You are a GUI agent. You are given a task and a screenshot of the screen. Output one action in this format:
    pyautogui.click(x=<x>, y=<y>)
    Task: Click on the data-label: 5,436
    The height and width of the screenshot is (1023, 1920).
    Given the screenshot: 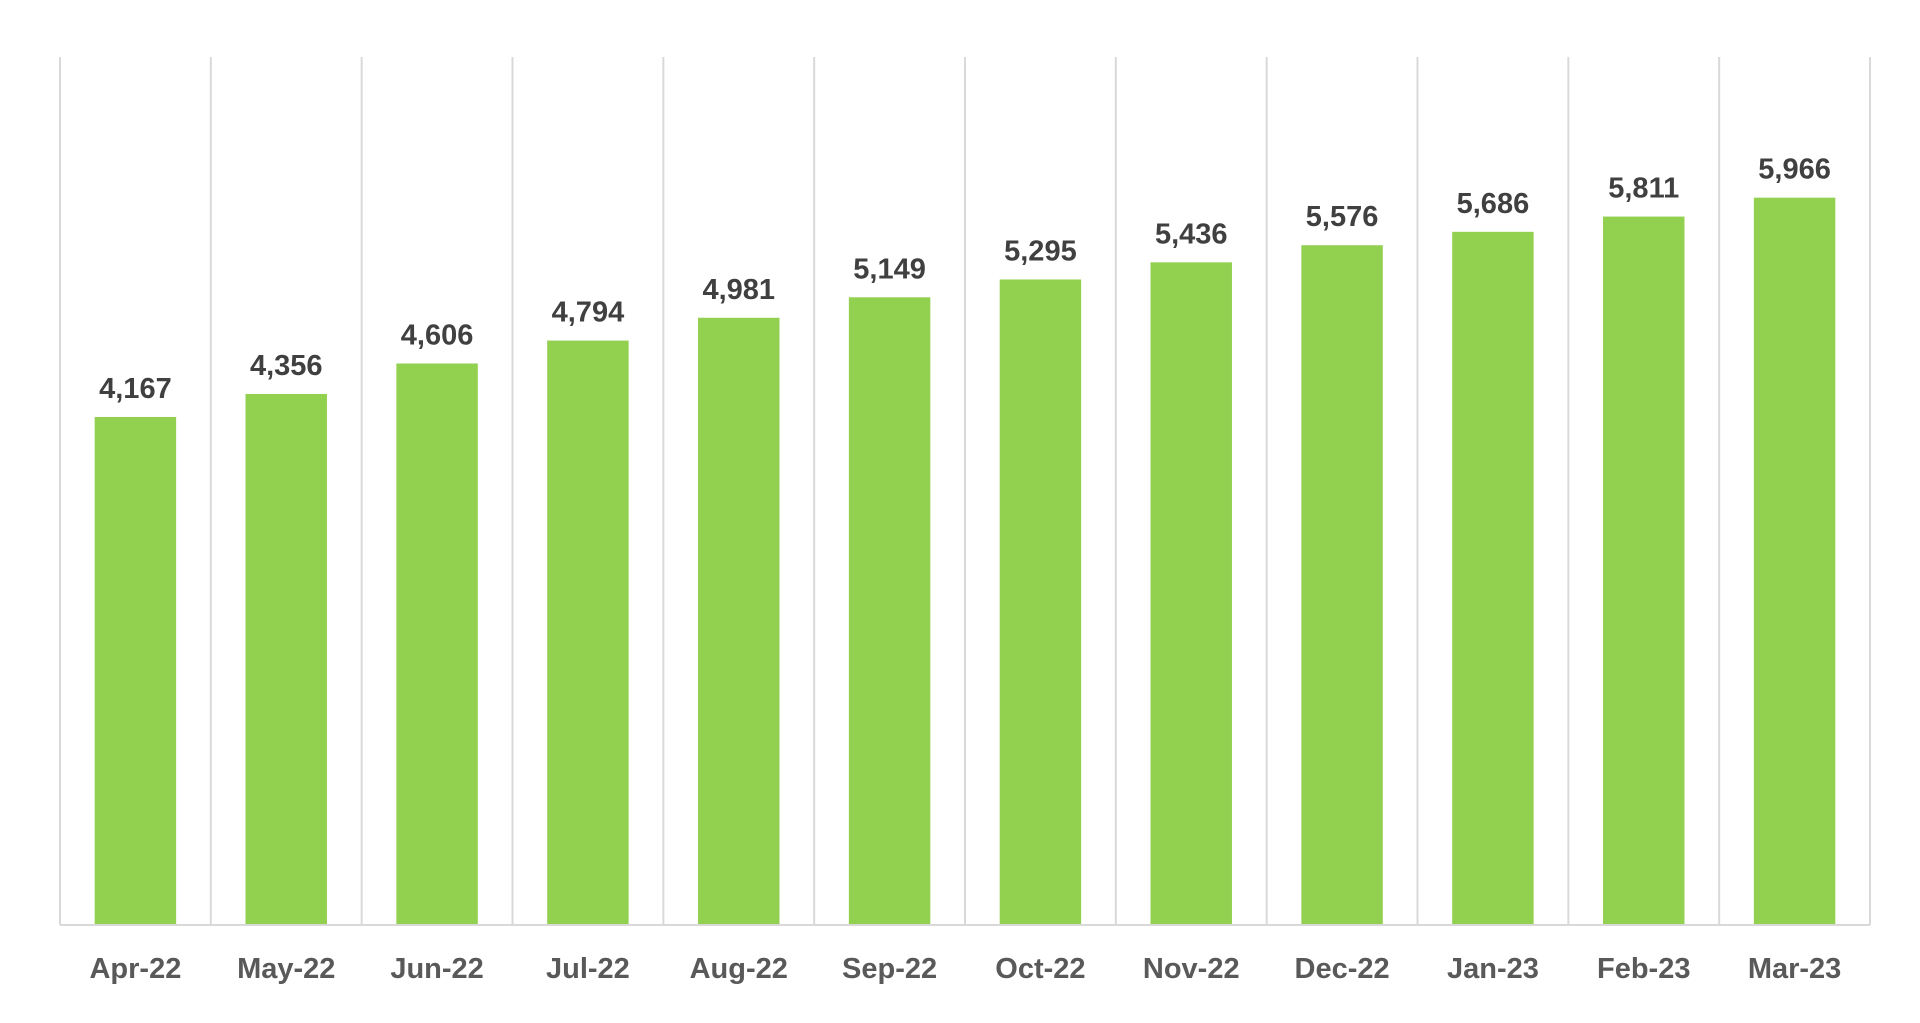 What is the action you would take?
    pyautogui.click(x=1191, y=234)
    